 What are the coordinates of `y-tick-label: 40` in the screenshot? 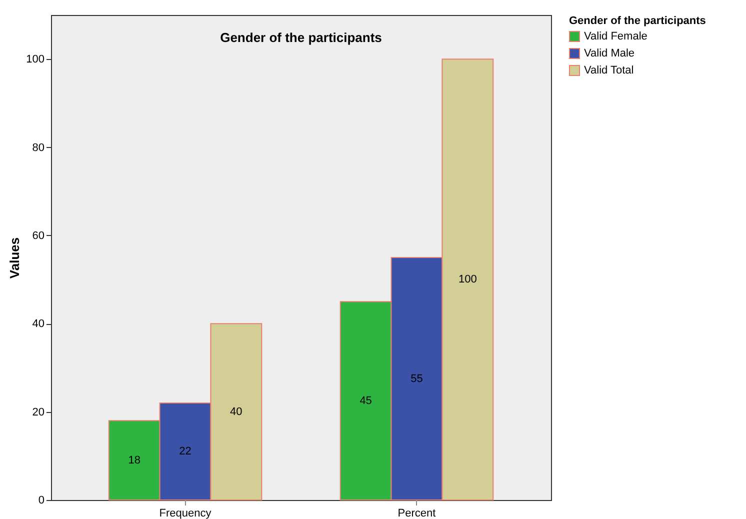 It's located at (38, 324).